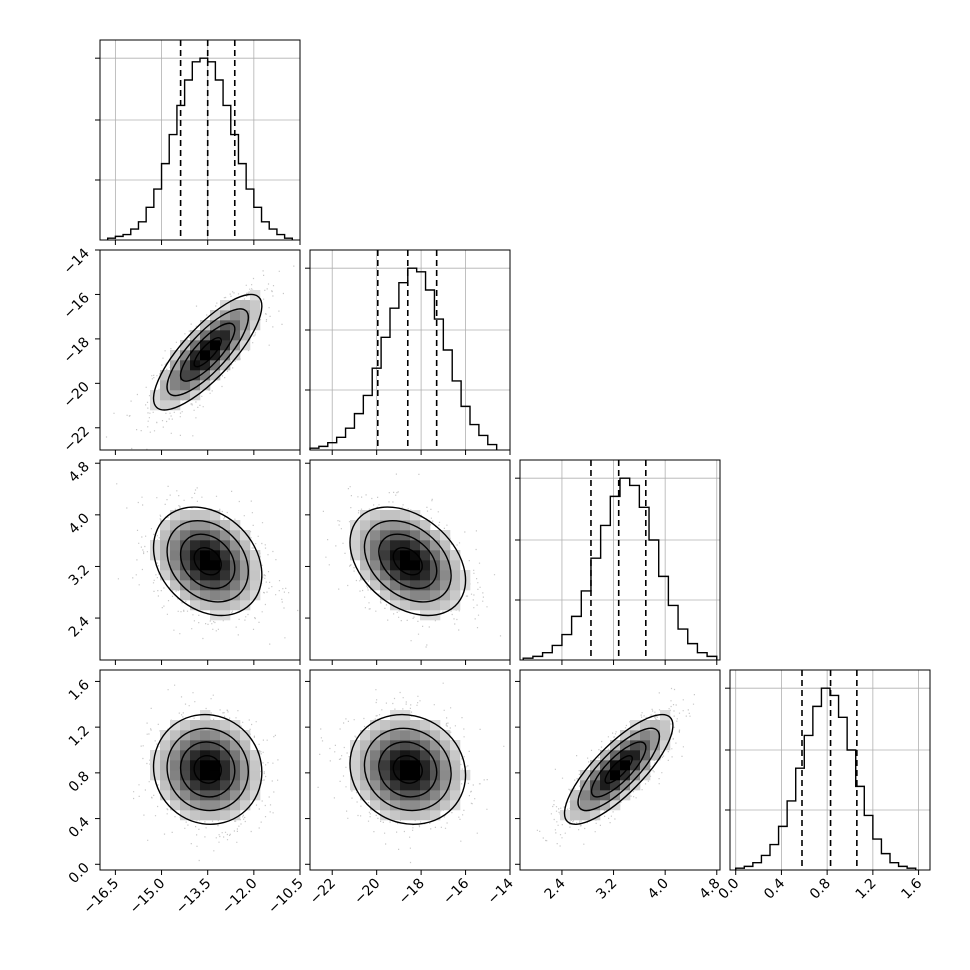  I want to click on histogram-step, so click(200, 148).